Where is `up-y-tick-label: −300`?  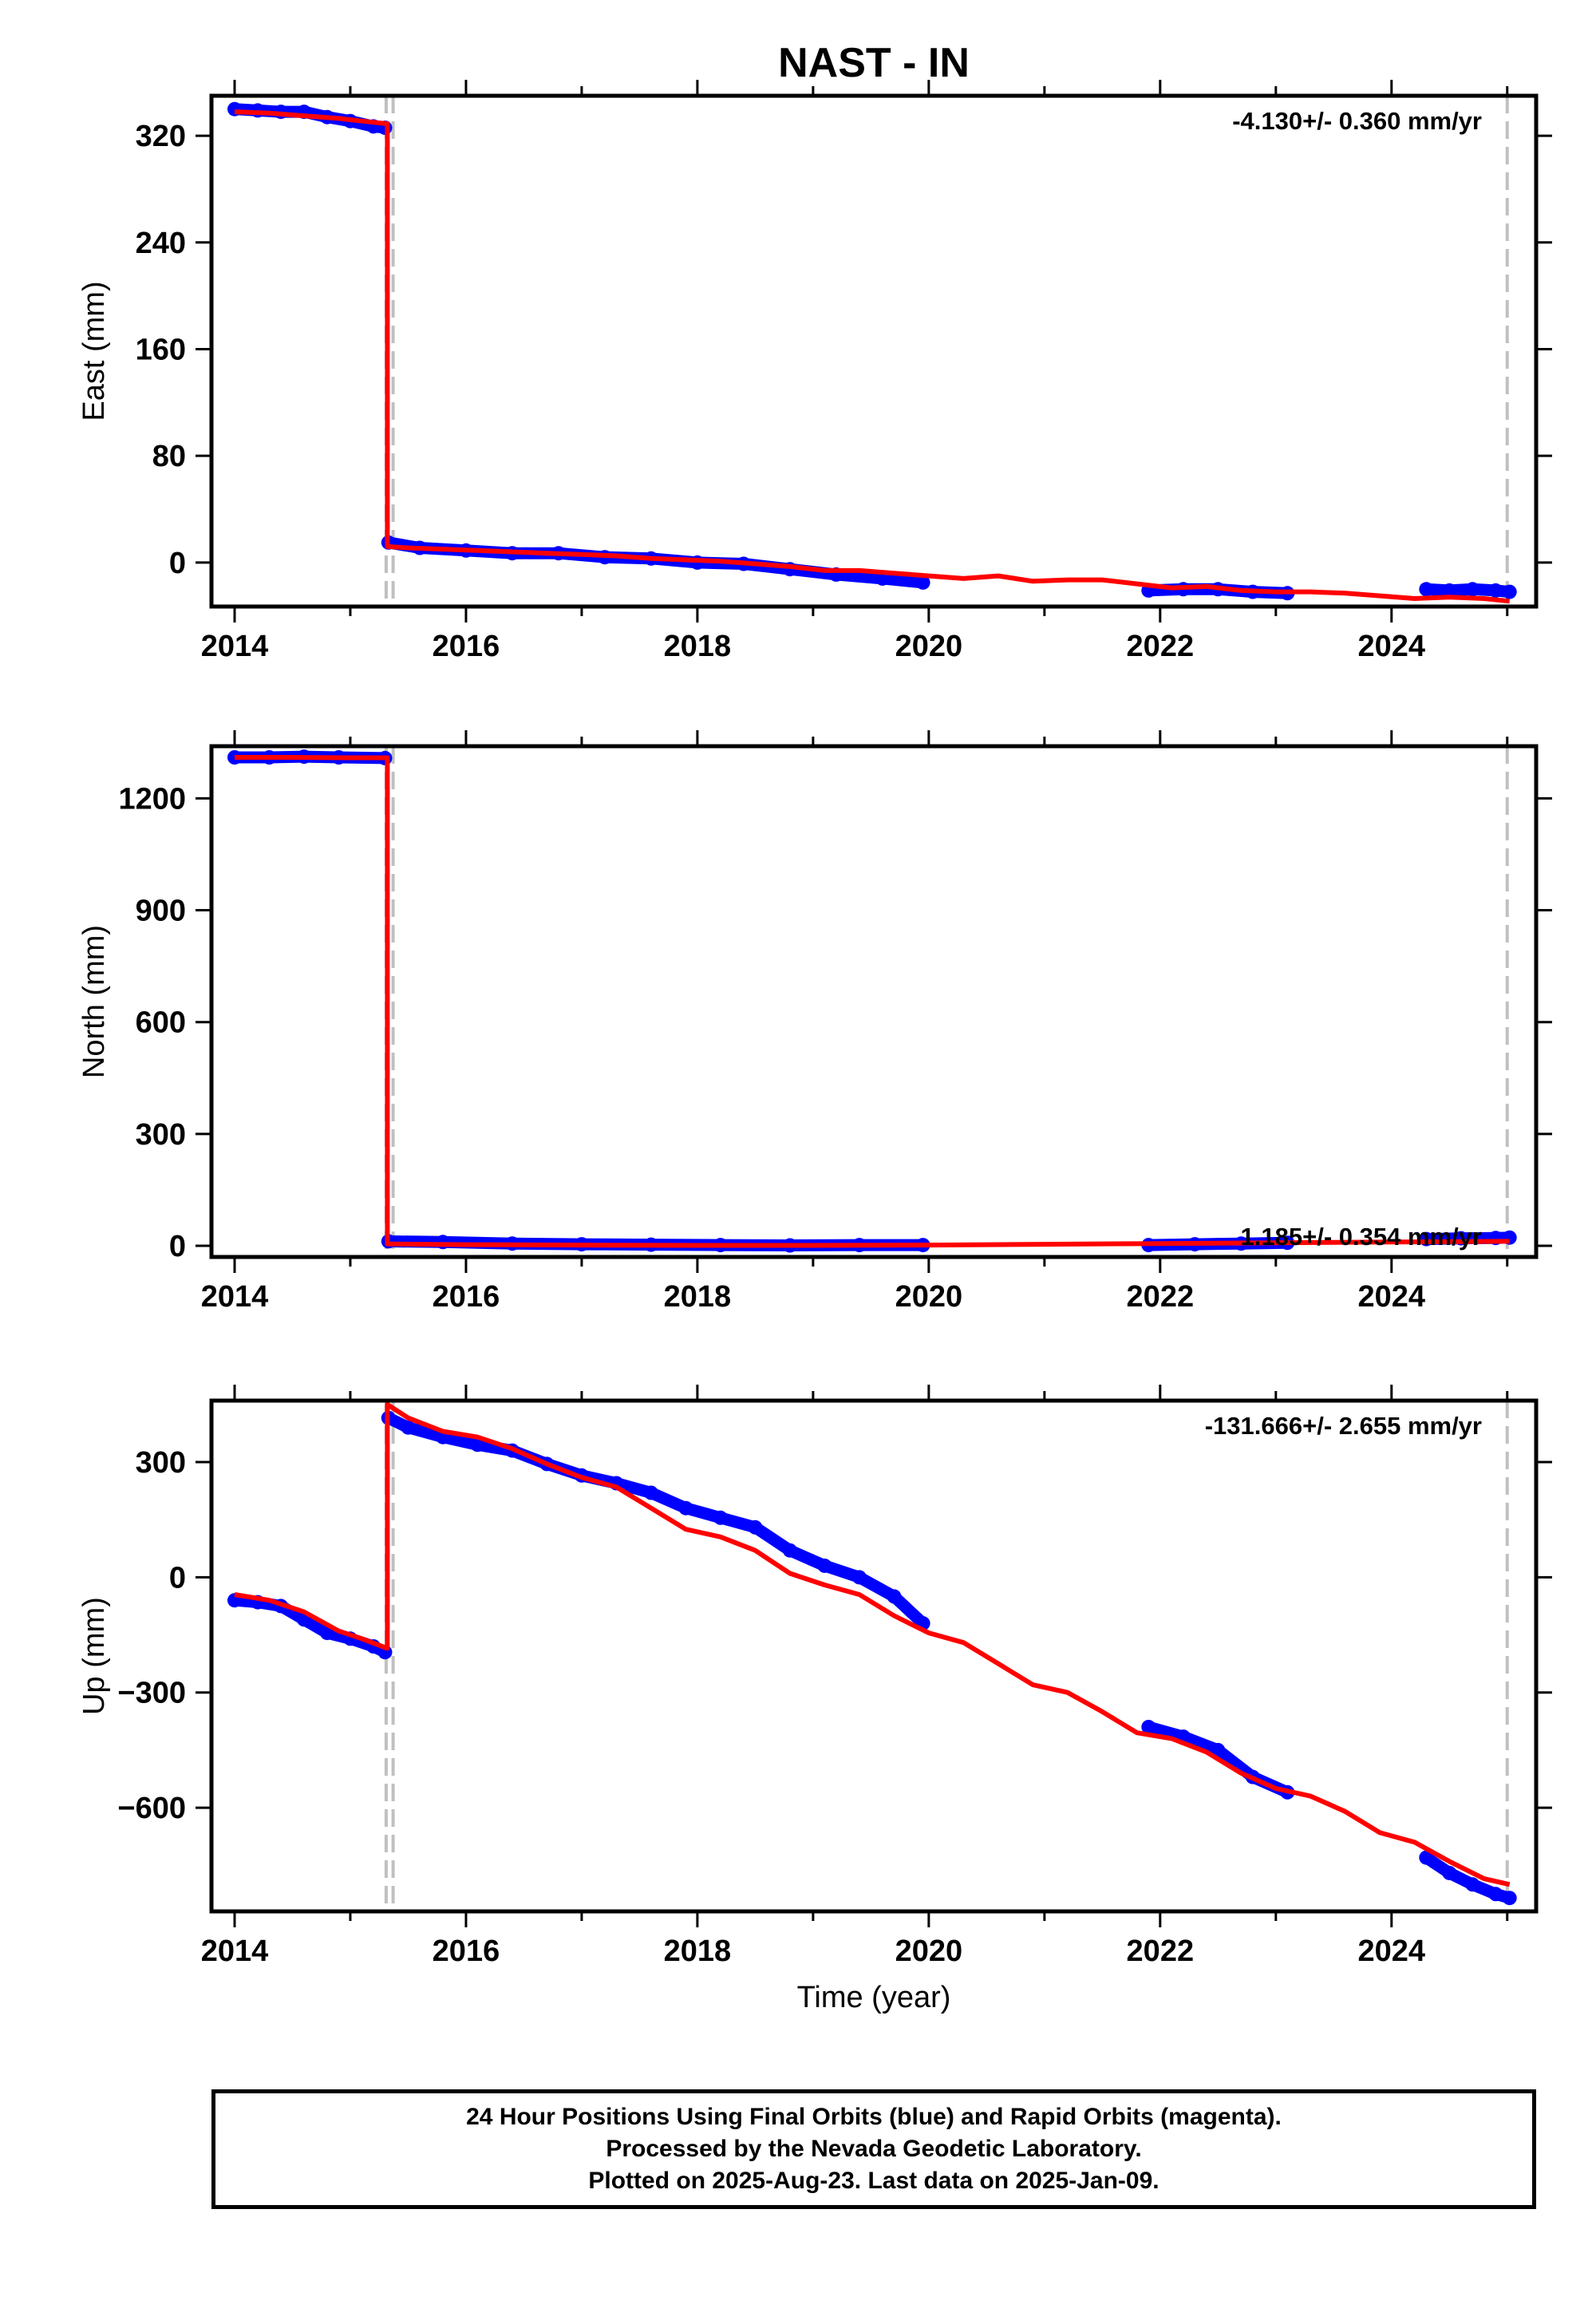
up-y-tick-label: −300 is located at coordinates (151, 1693).